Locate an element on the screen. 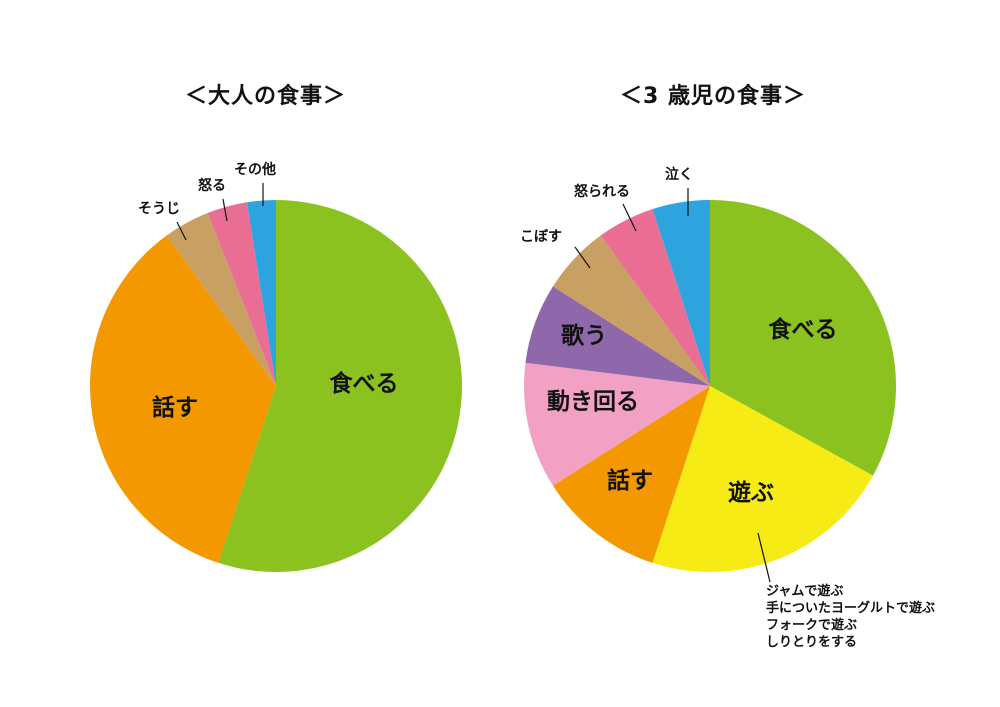 The image size is (1000, 707). slice-label: そうじ is located at coordinates (159, 209).